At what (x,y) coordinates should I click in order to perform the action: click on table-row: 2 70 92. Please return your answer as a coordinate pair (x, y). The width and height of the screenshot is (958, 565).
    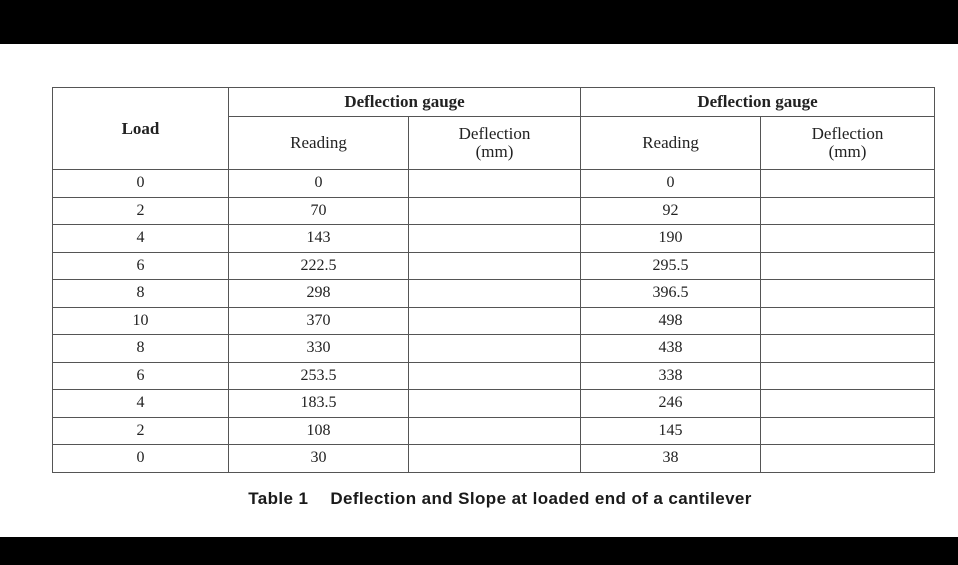
    Looking at the image, I should click on (494, 210).